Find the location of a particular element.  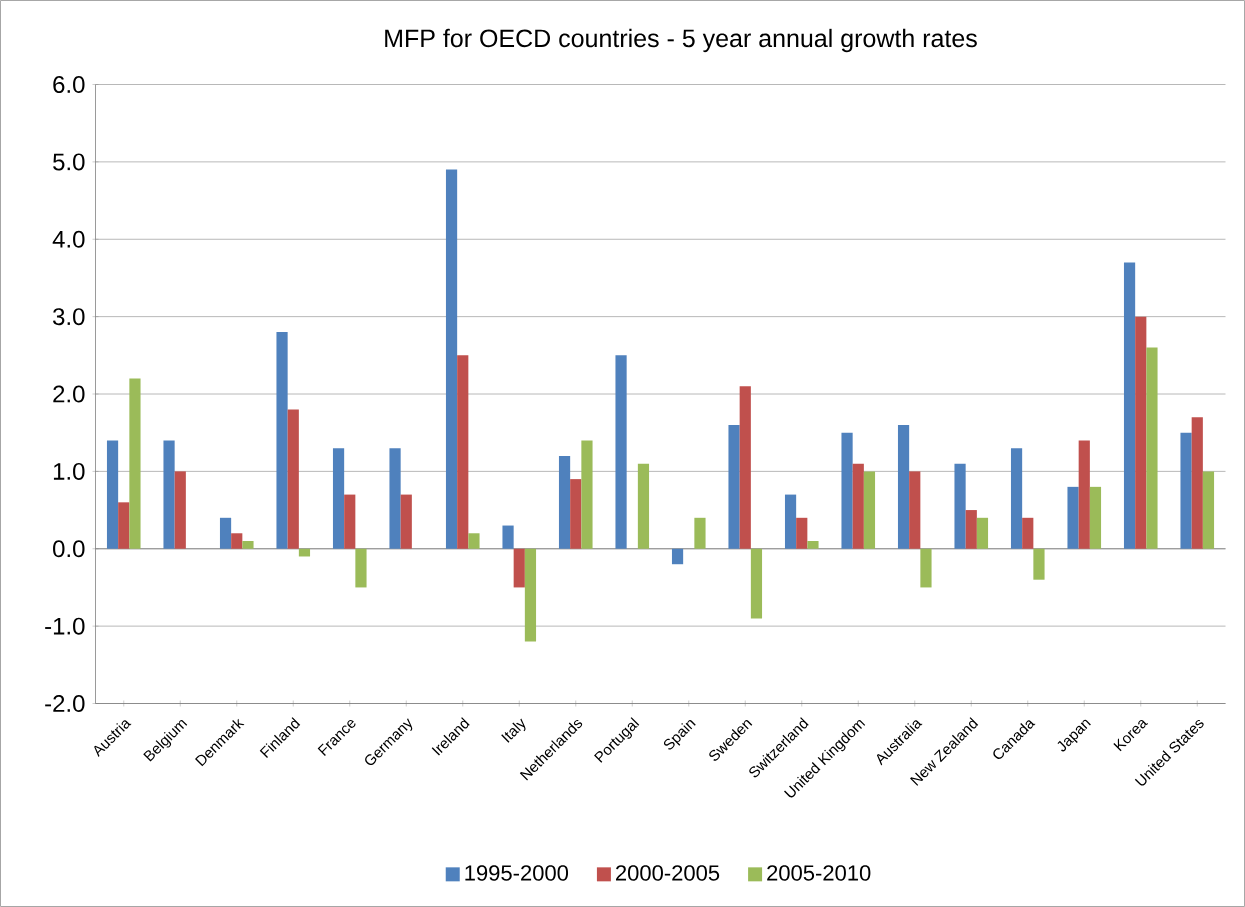

y-tick-label: 0.0 is located at coordinates (69, 549).